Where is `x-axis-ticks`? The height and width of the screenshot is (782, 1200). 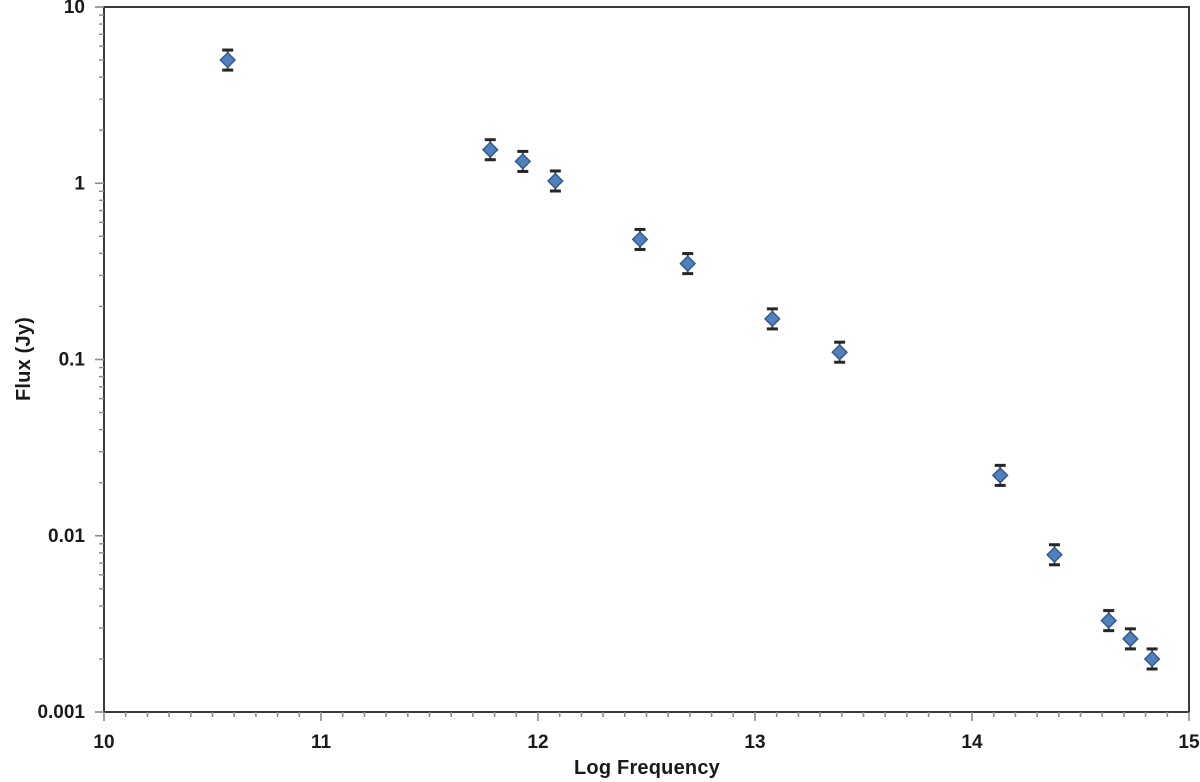 x-axis-ticks is located at coordinates (646, 716).